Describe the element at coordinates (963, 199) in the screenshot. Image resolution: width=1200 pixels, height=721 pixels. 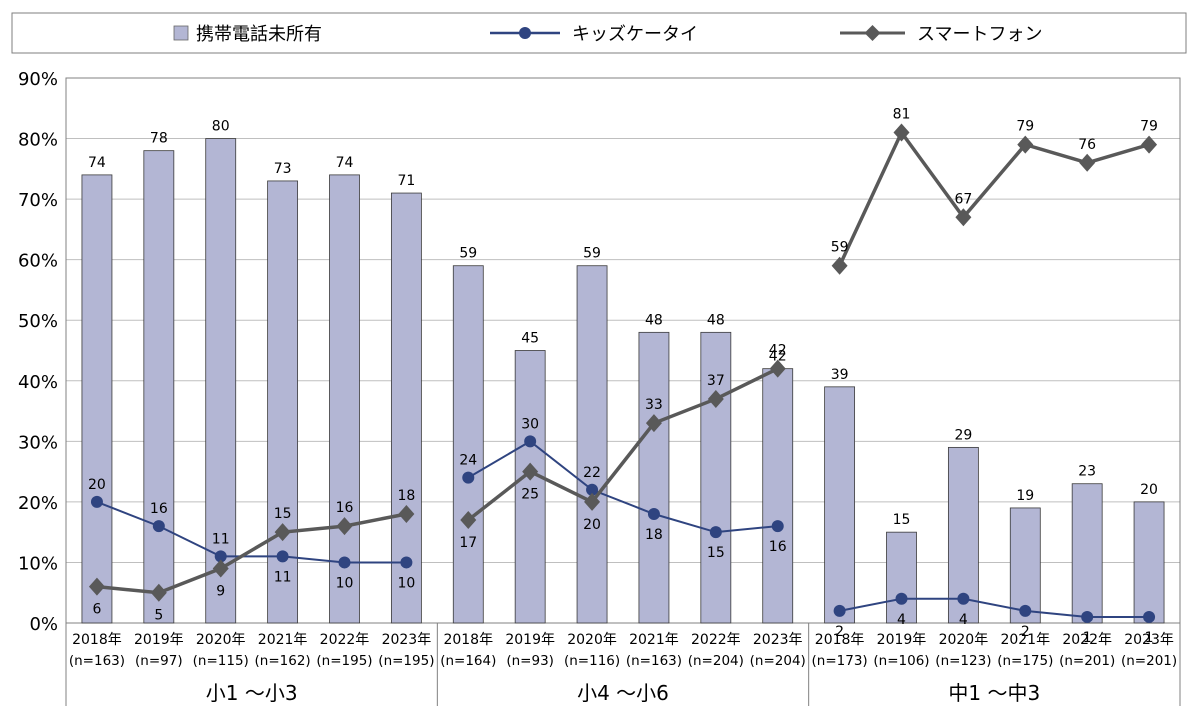
I see `smartphone-data-label: 67` at that location.